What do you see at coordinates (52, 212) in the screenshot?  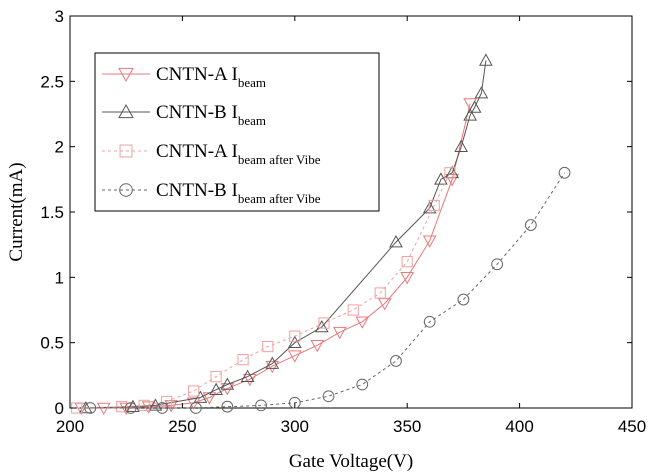 I see `y-tick-label: 1.5` at bounding box center [52, 212].